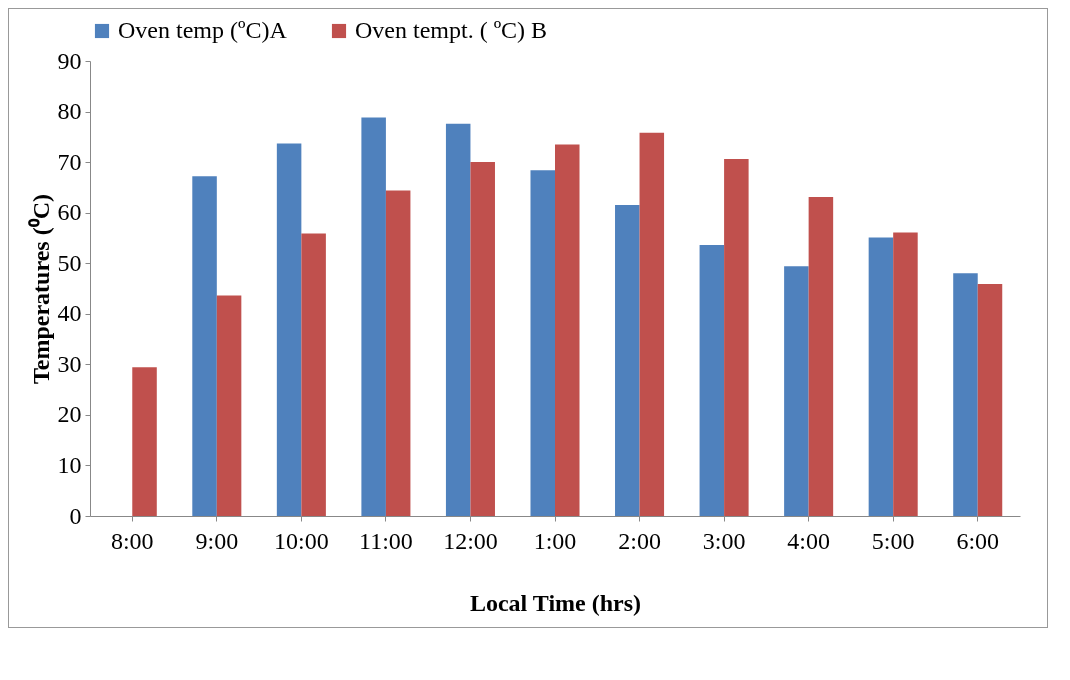  What do you see at coordinates (69, 111) in the screenshot?
I see `y-tick-label: 80` at bounding box center [69, 111].